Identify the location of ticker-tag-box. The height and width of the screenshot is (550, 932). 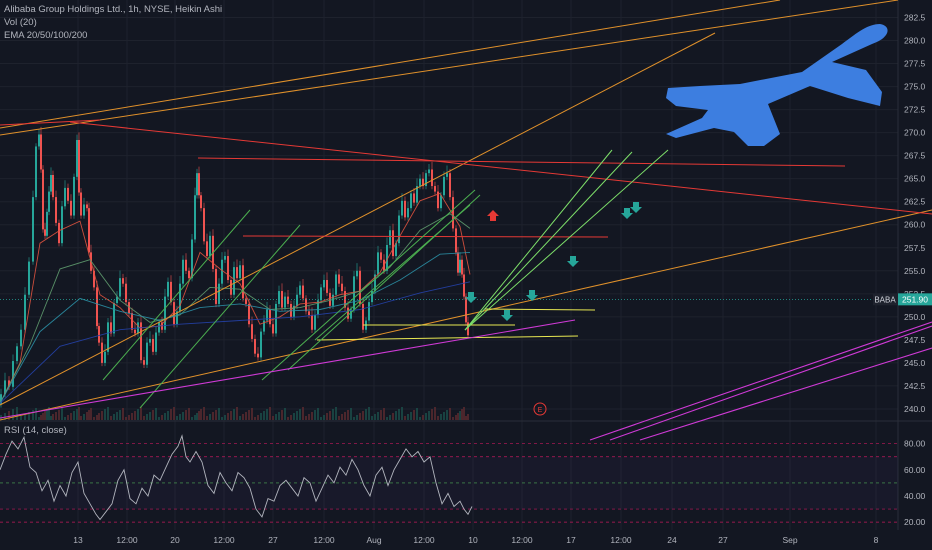
(885, 299).